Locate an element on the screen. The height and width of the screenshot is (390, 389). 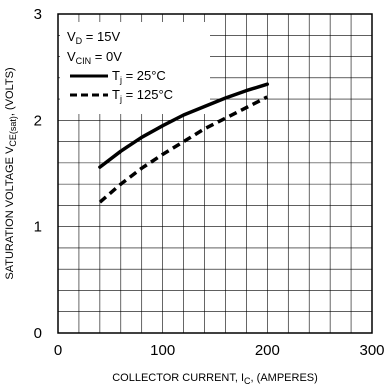
series-line-25c is located at coordinates (184, 125).